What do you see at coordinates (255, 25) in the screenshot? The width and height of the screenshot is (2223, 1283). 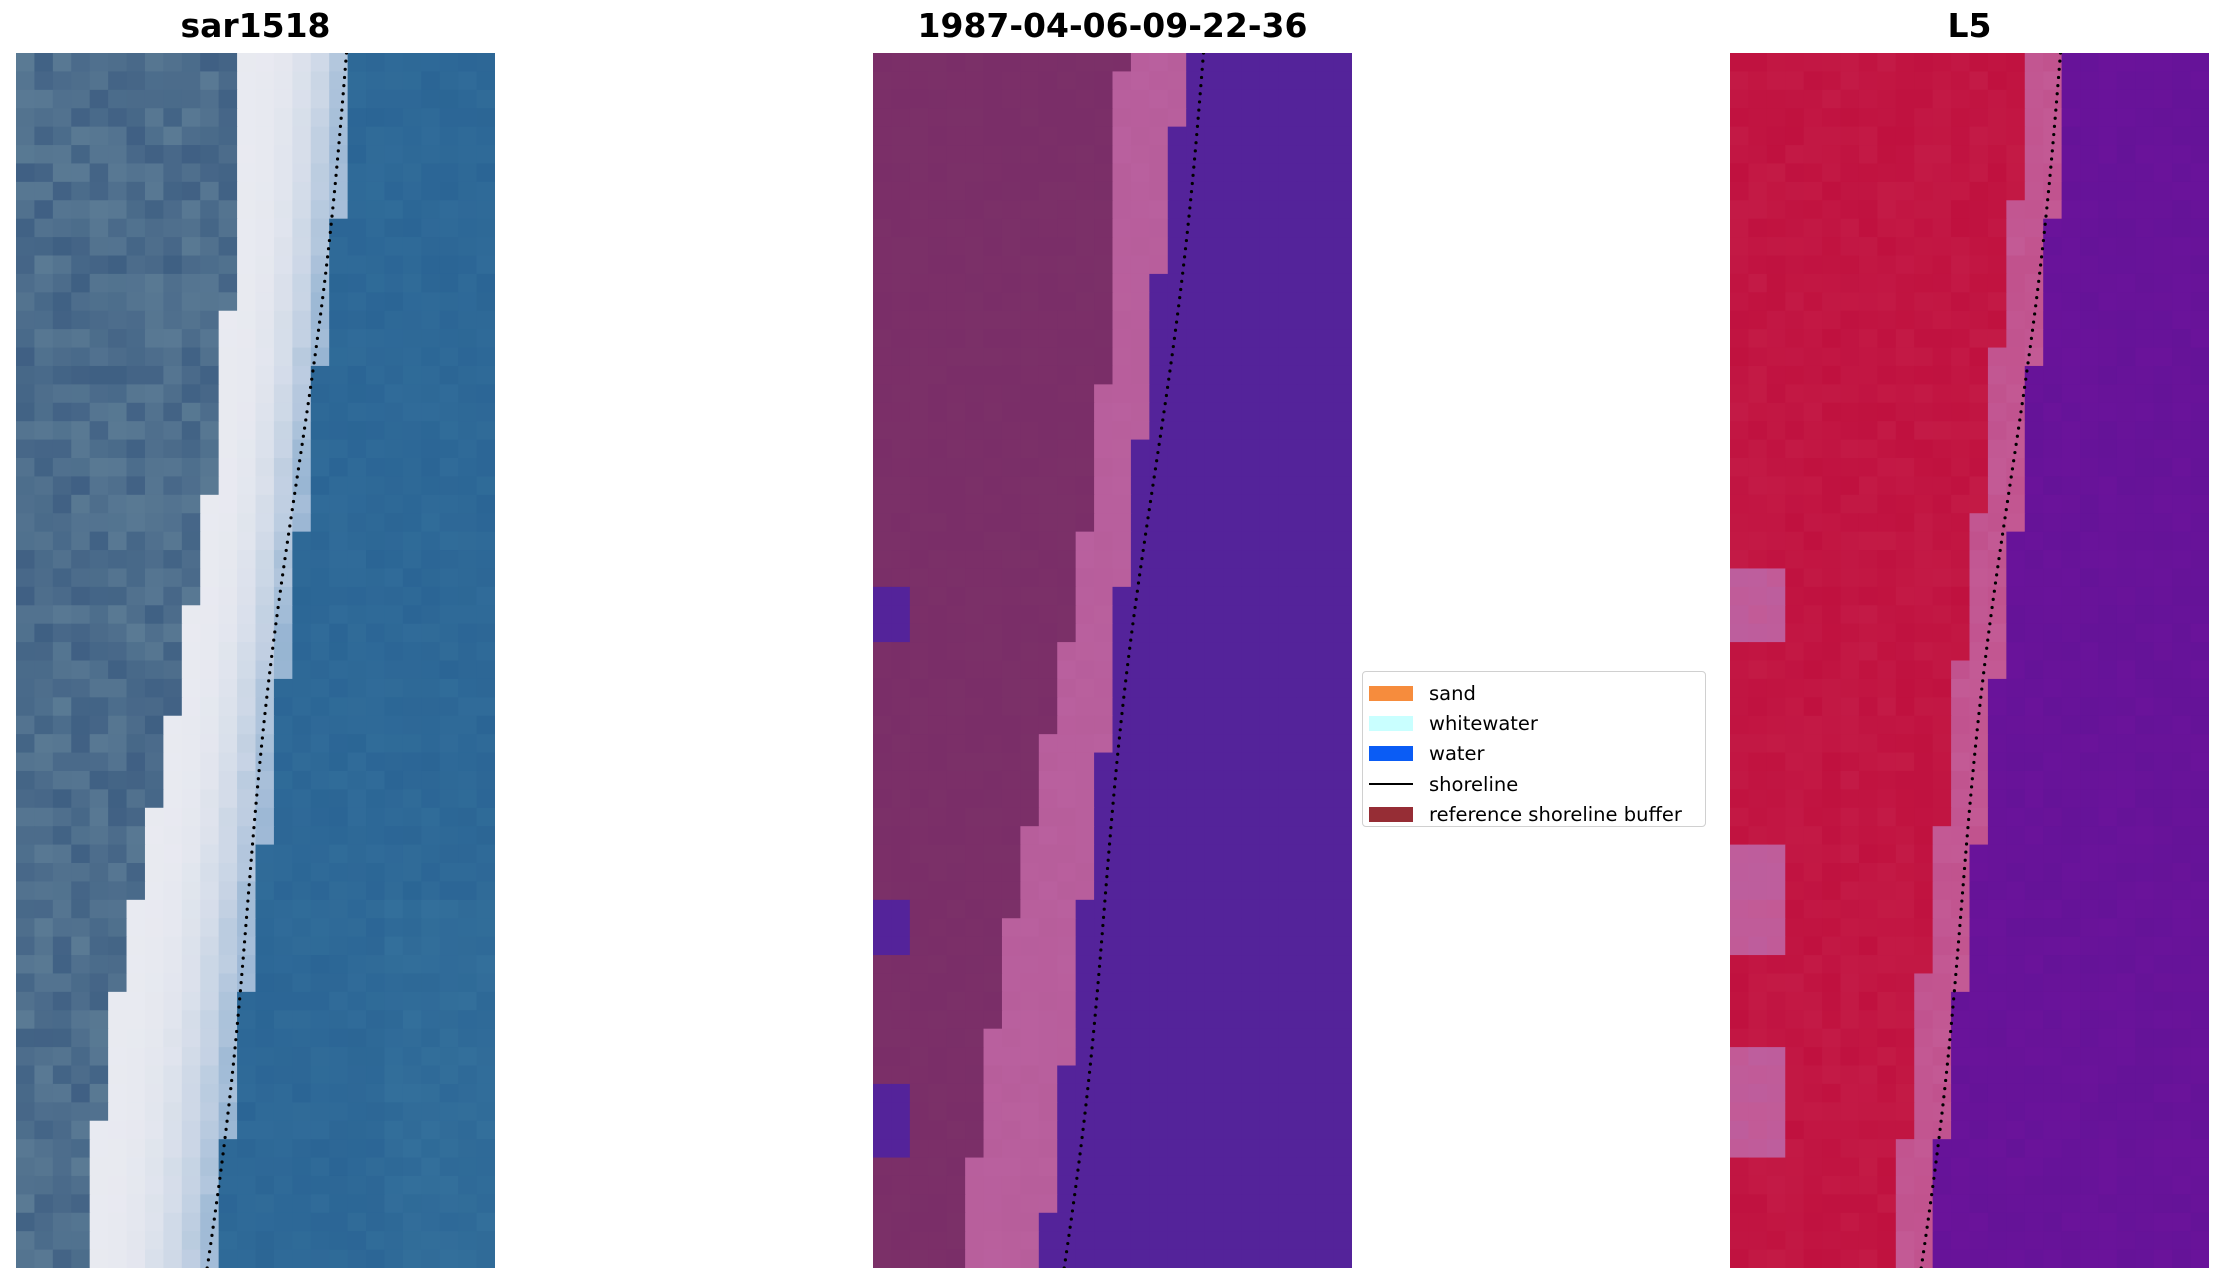 I see `panel-title-rgb: sar1518` at bounding box center [255, 25].